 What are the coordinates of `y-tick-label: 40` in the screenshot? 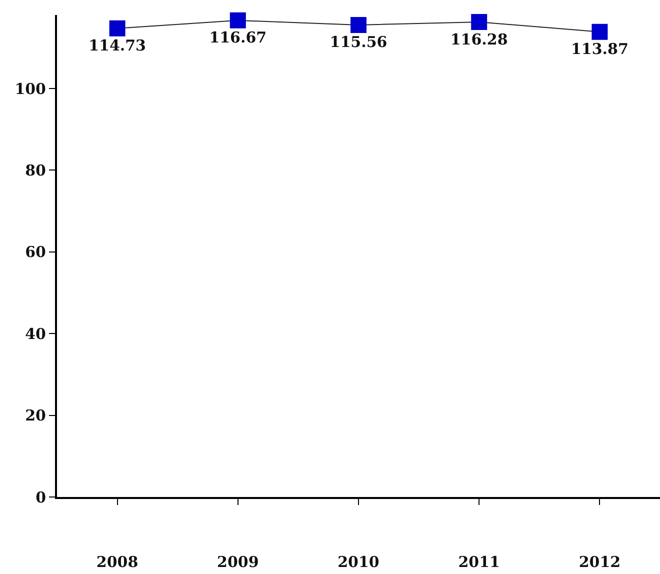 It's located at (35, 333).